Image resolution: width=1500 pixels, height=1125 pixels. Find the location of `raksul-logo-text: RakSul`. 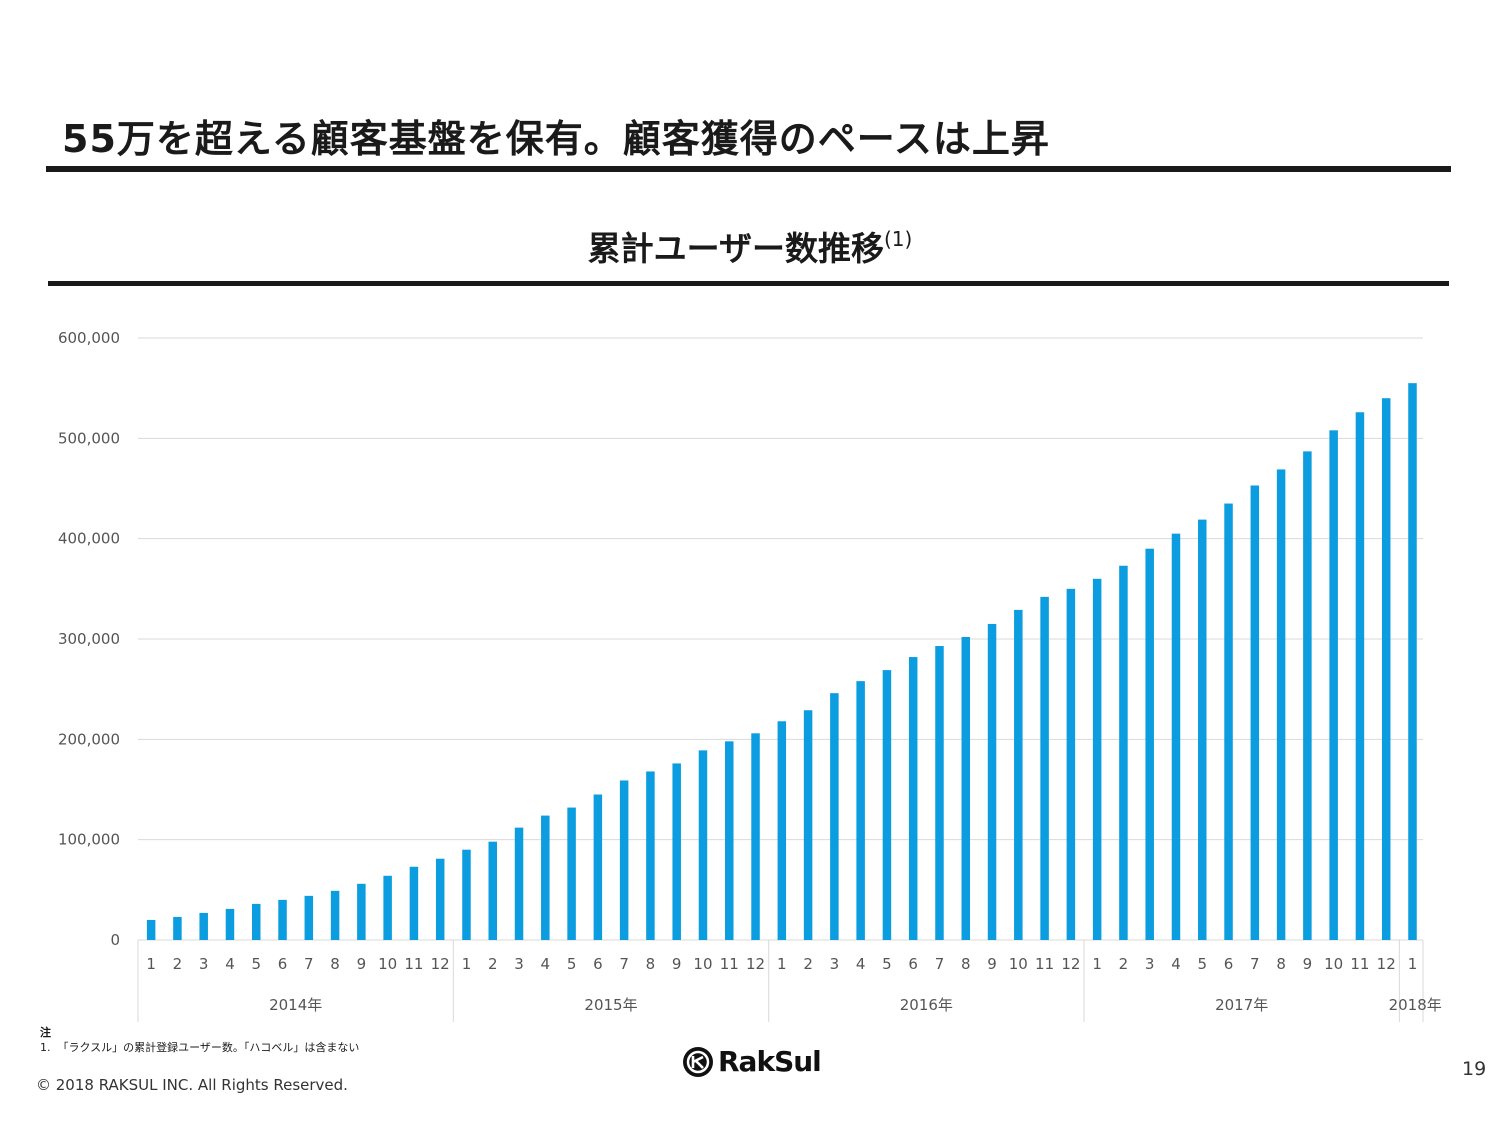

raksul-logo-text: RakSul is located at coordinates (770, 1061).